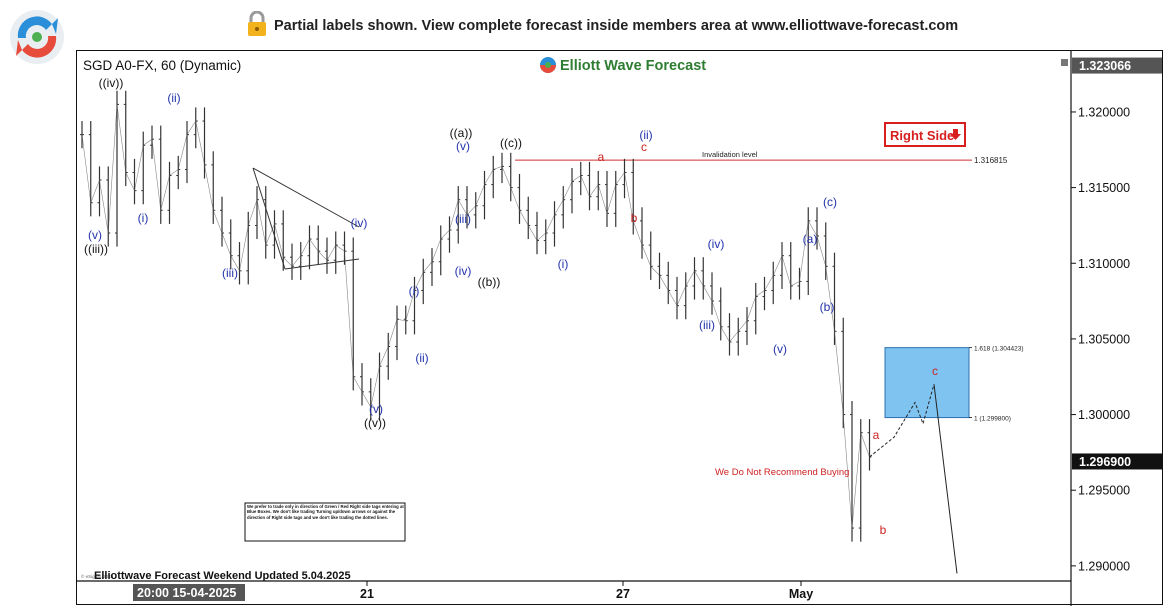 This screenshot has width=1167, height=610. I want to click on wave-label: ((b)), so click(489, 282).